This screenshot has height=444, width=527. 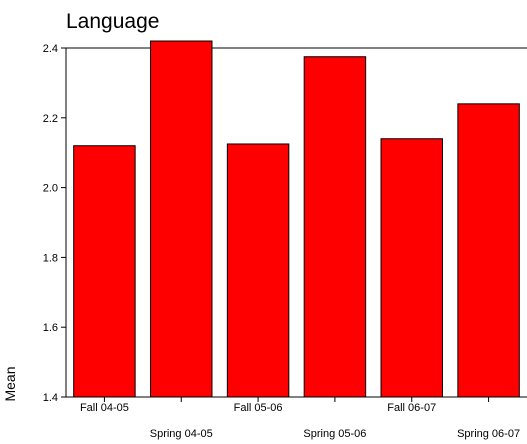 What do you see at coordinates (50, 49) in the screenshot?
I see `y-tick-label: 2.4` at bounding box center [50, 49].